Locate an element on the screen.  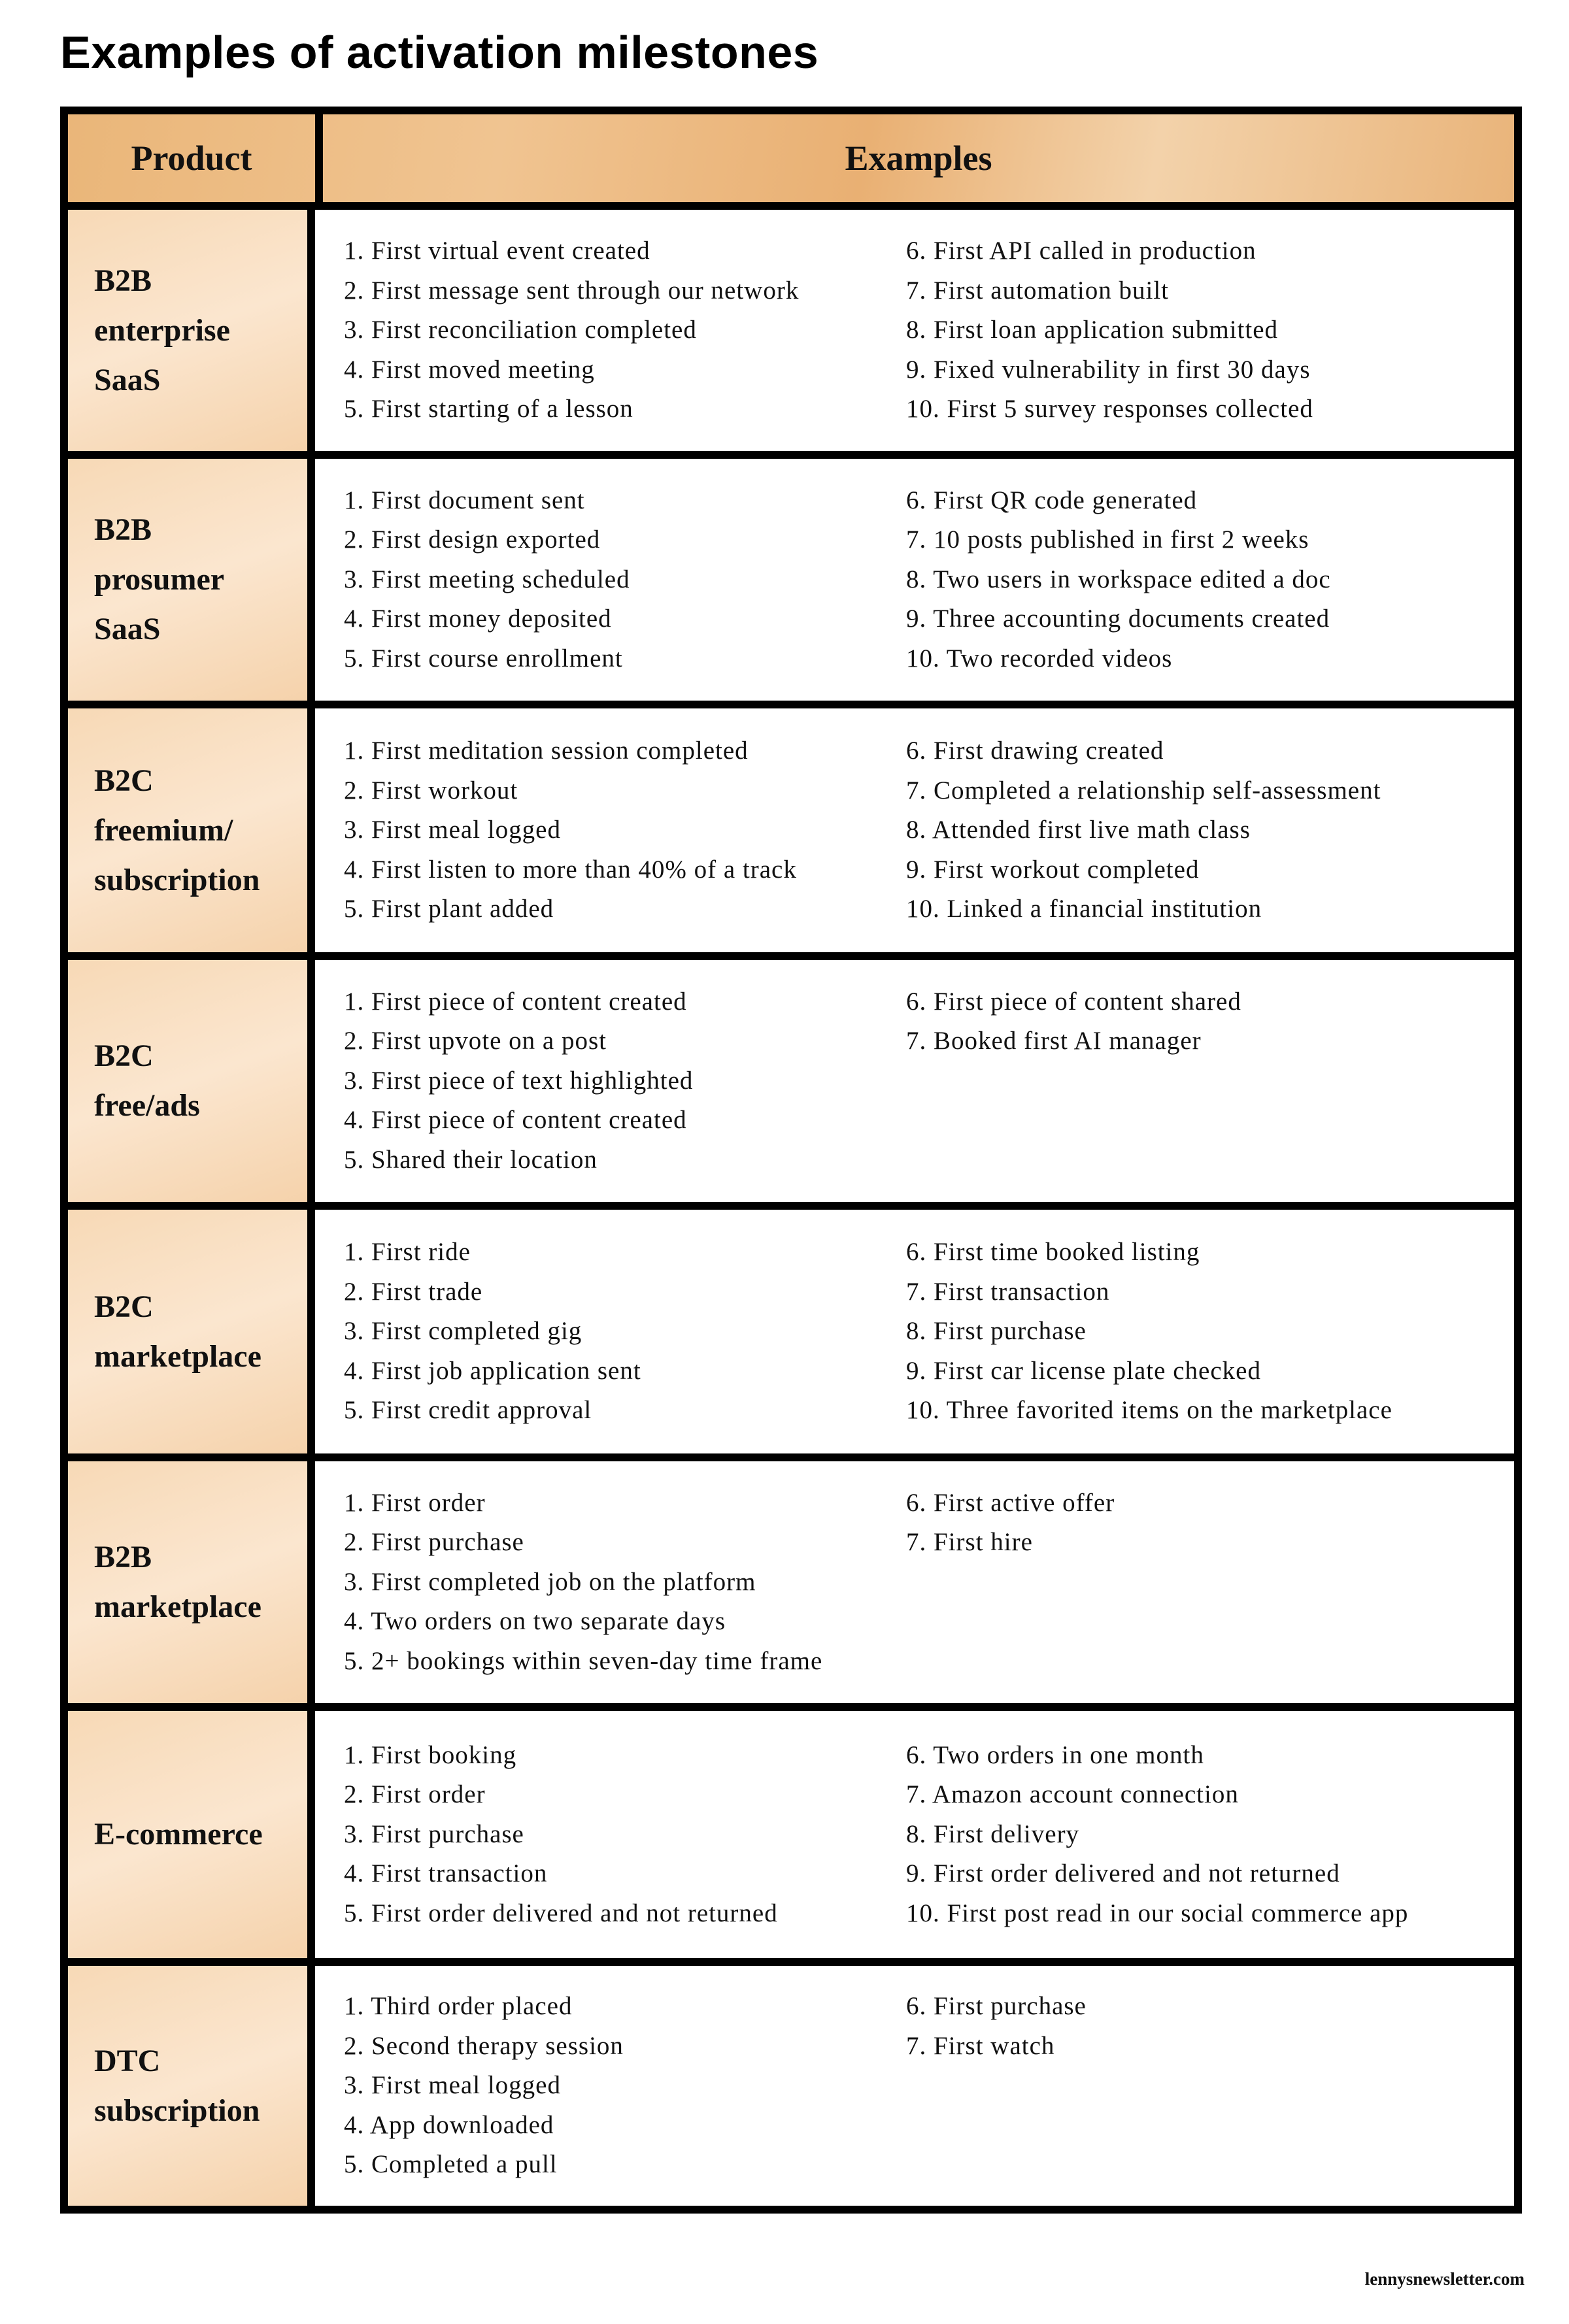
list-item: 10. Linked a financial institution is located at coordinates (1084, 909).